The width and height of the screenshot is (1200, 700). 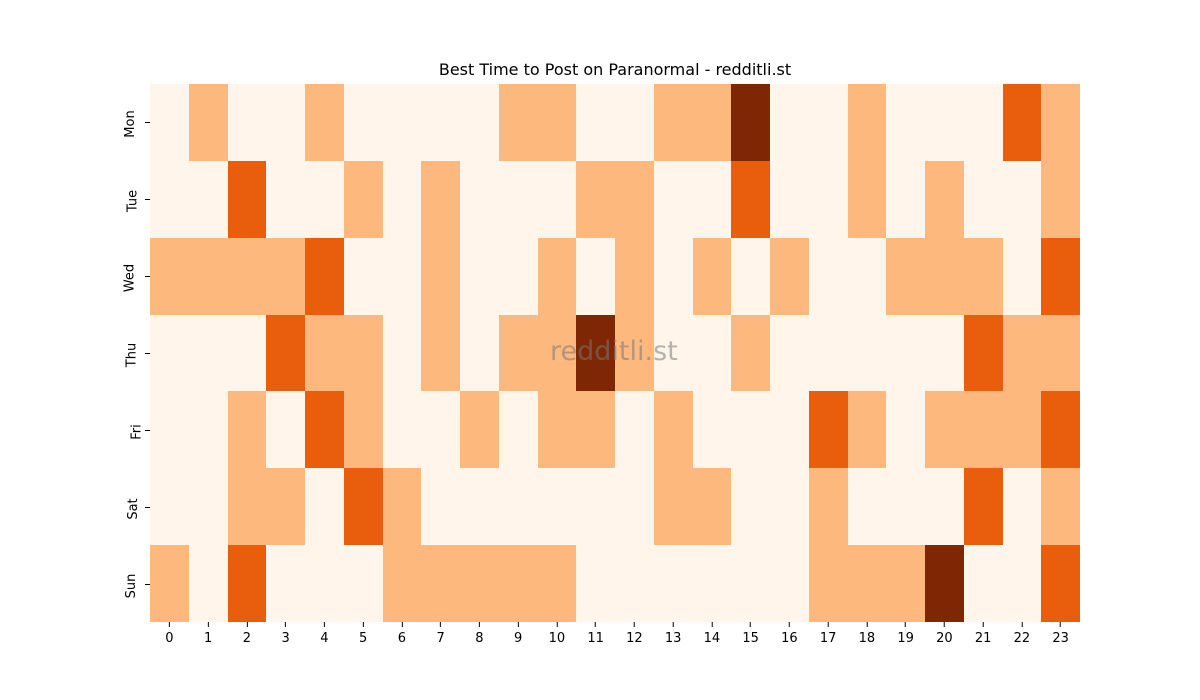 I want to click on x-tick-label: 6, so click(x=402, y=634).